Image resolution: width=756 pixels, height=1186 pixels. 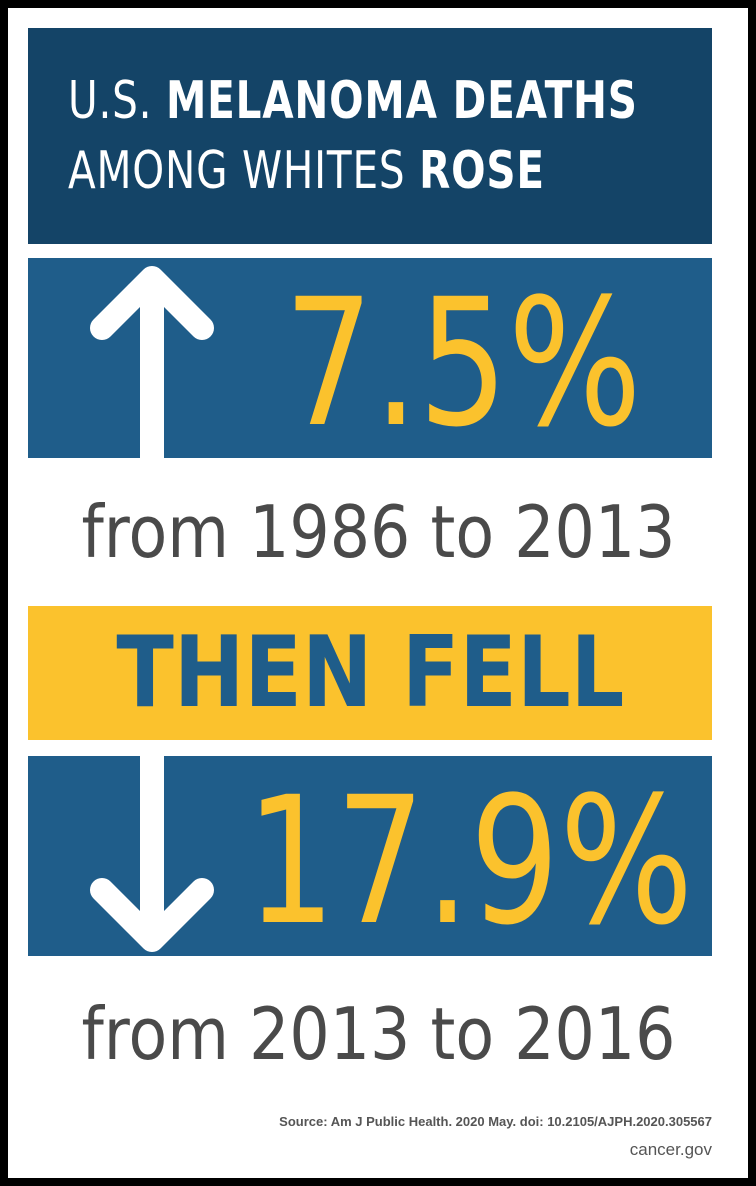 I want to click on headline-line-2: AMONG WHITES ROSE, so click(x=319, y=171).